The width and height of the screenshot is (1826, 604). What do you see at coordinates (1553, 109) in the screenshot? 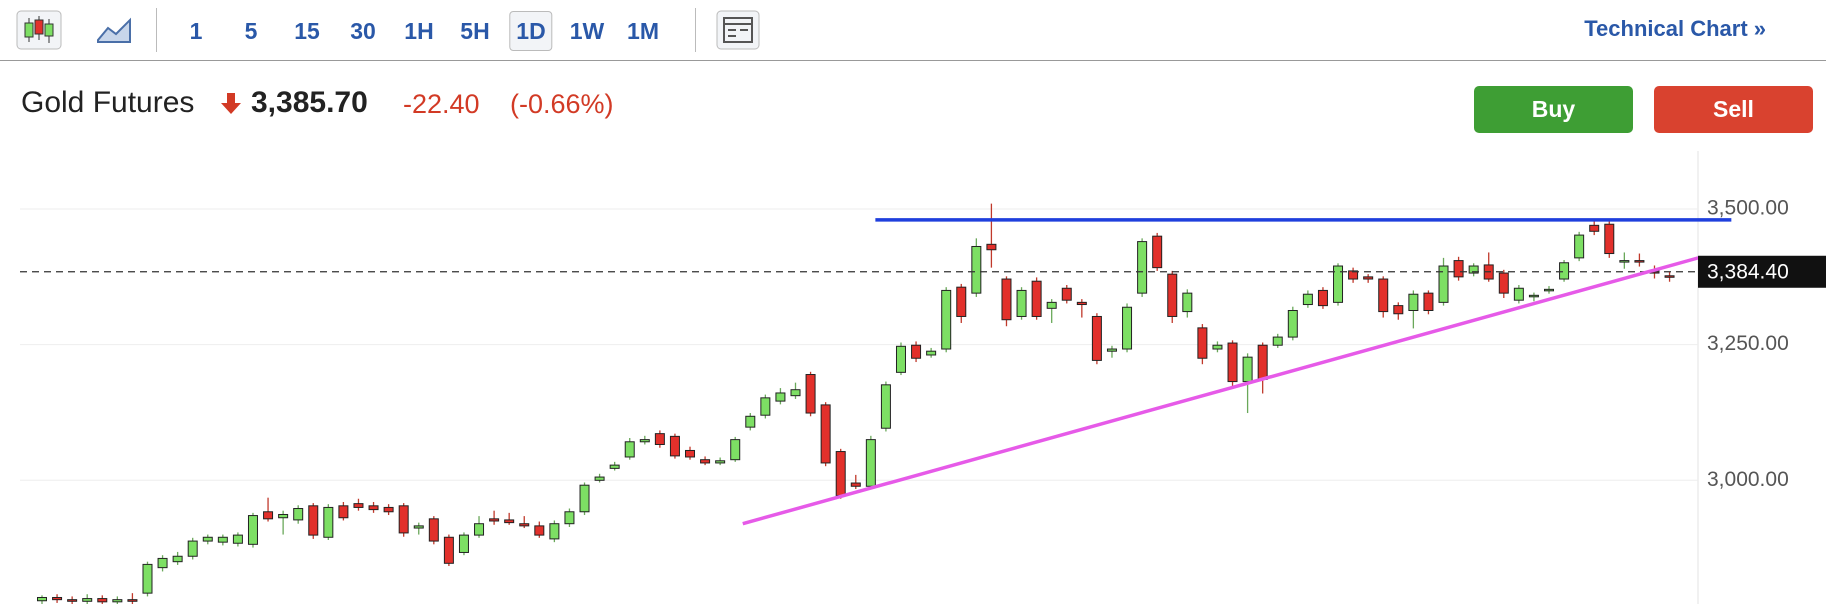
I see `buy-button: Buy` at bounding box center [1553, 109].